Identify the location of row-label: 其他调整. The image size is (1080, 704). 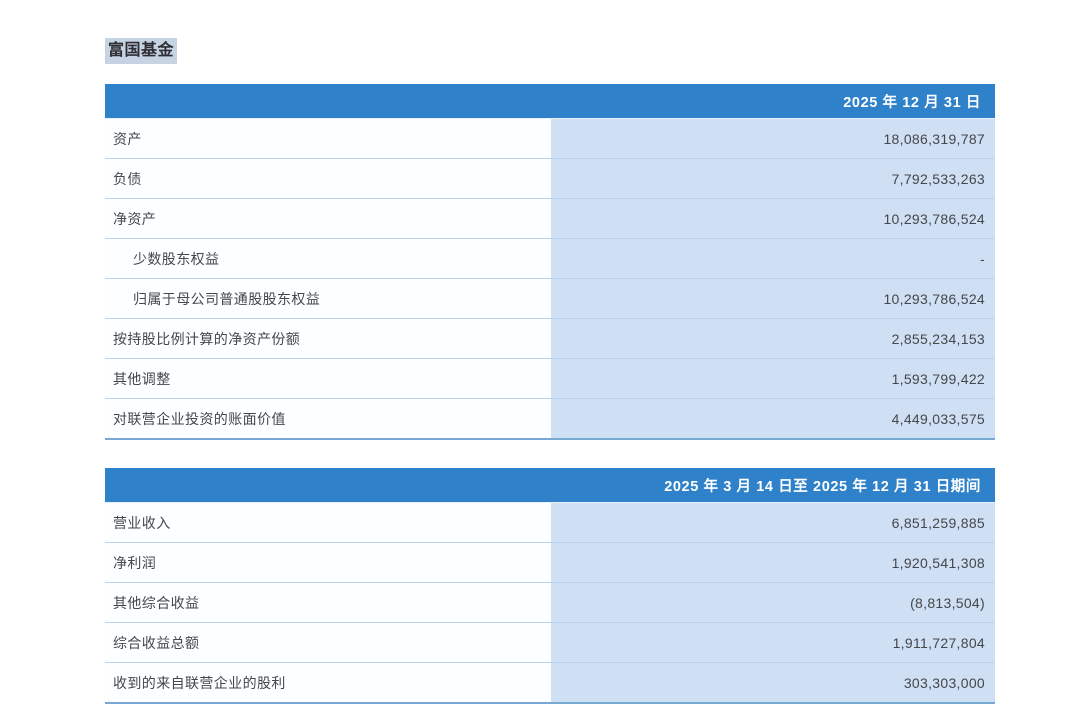
(328, 378).